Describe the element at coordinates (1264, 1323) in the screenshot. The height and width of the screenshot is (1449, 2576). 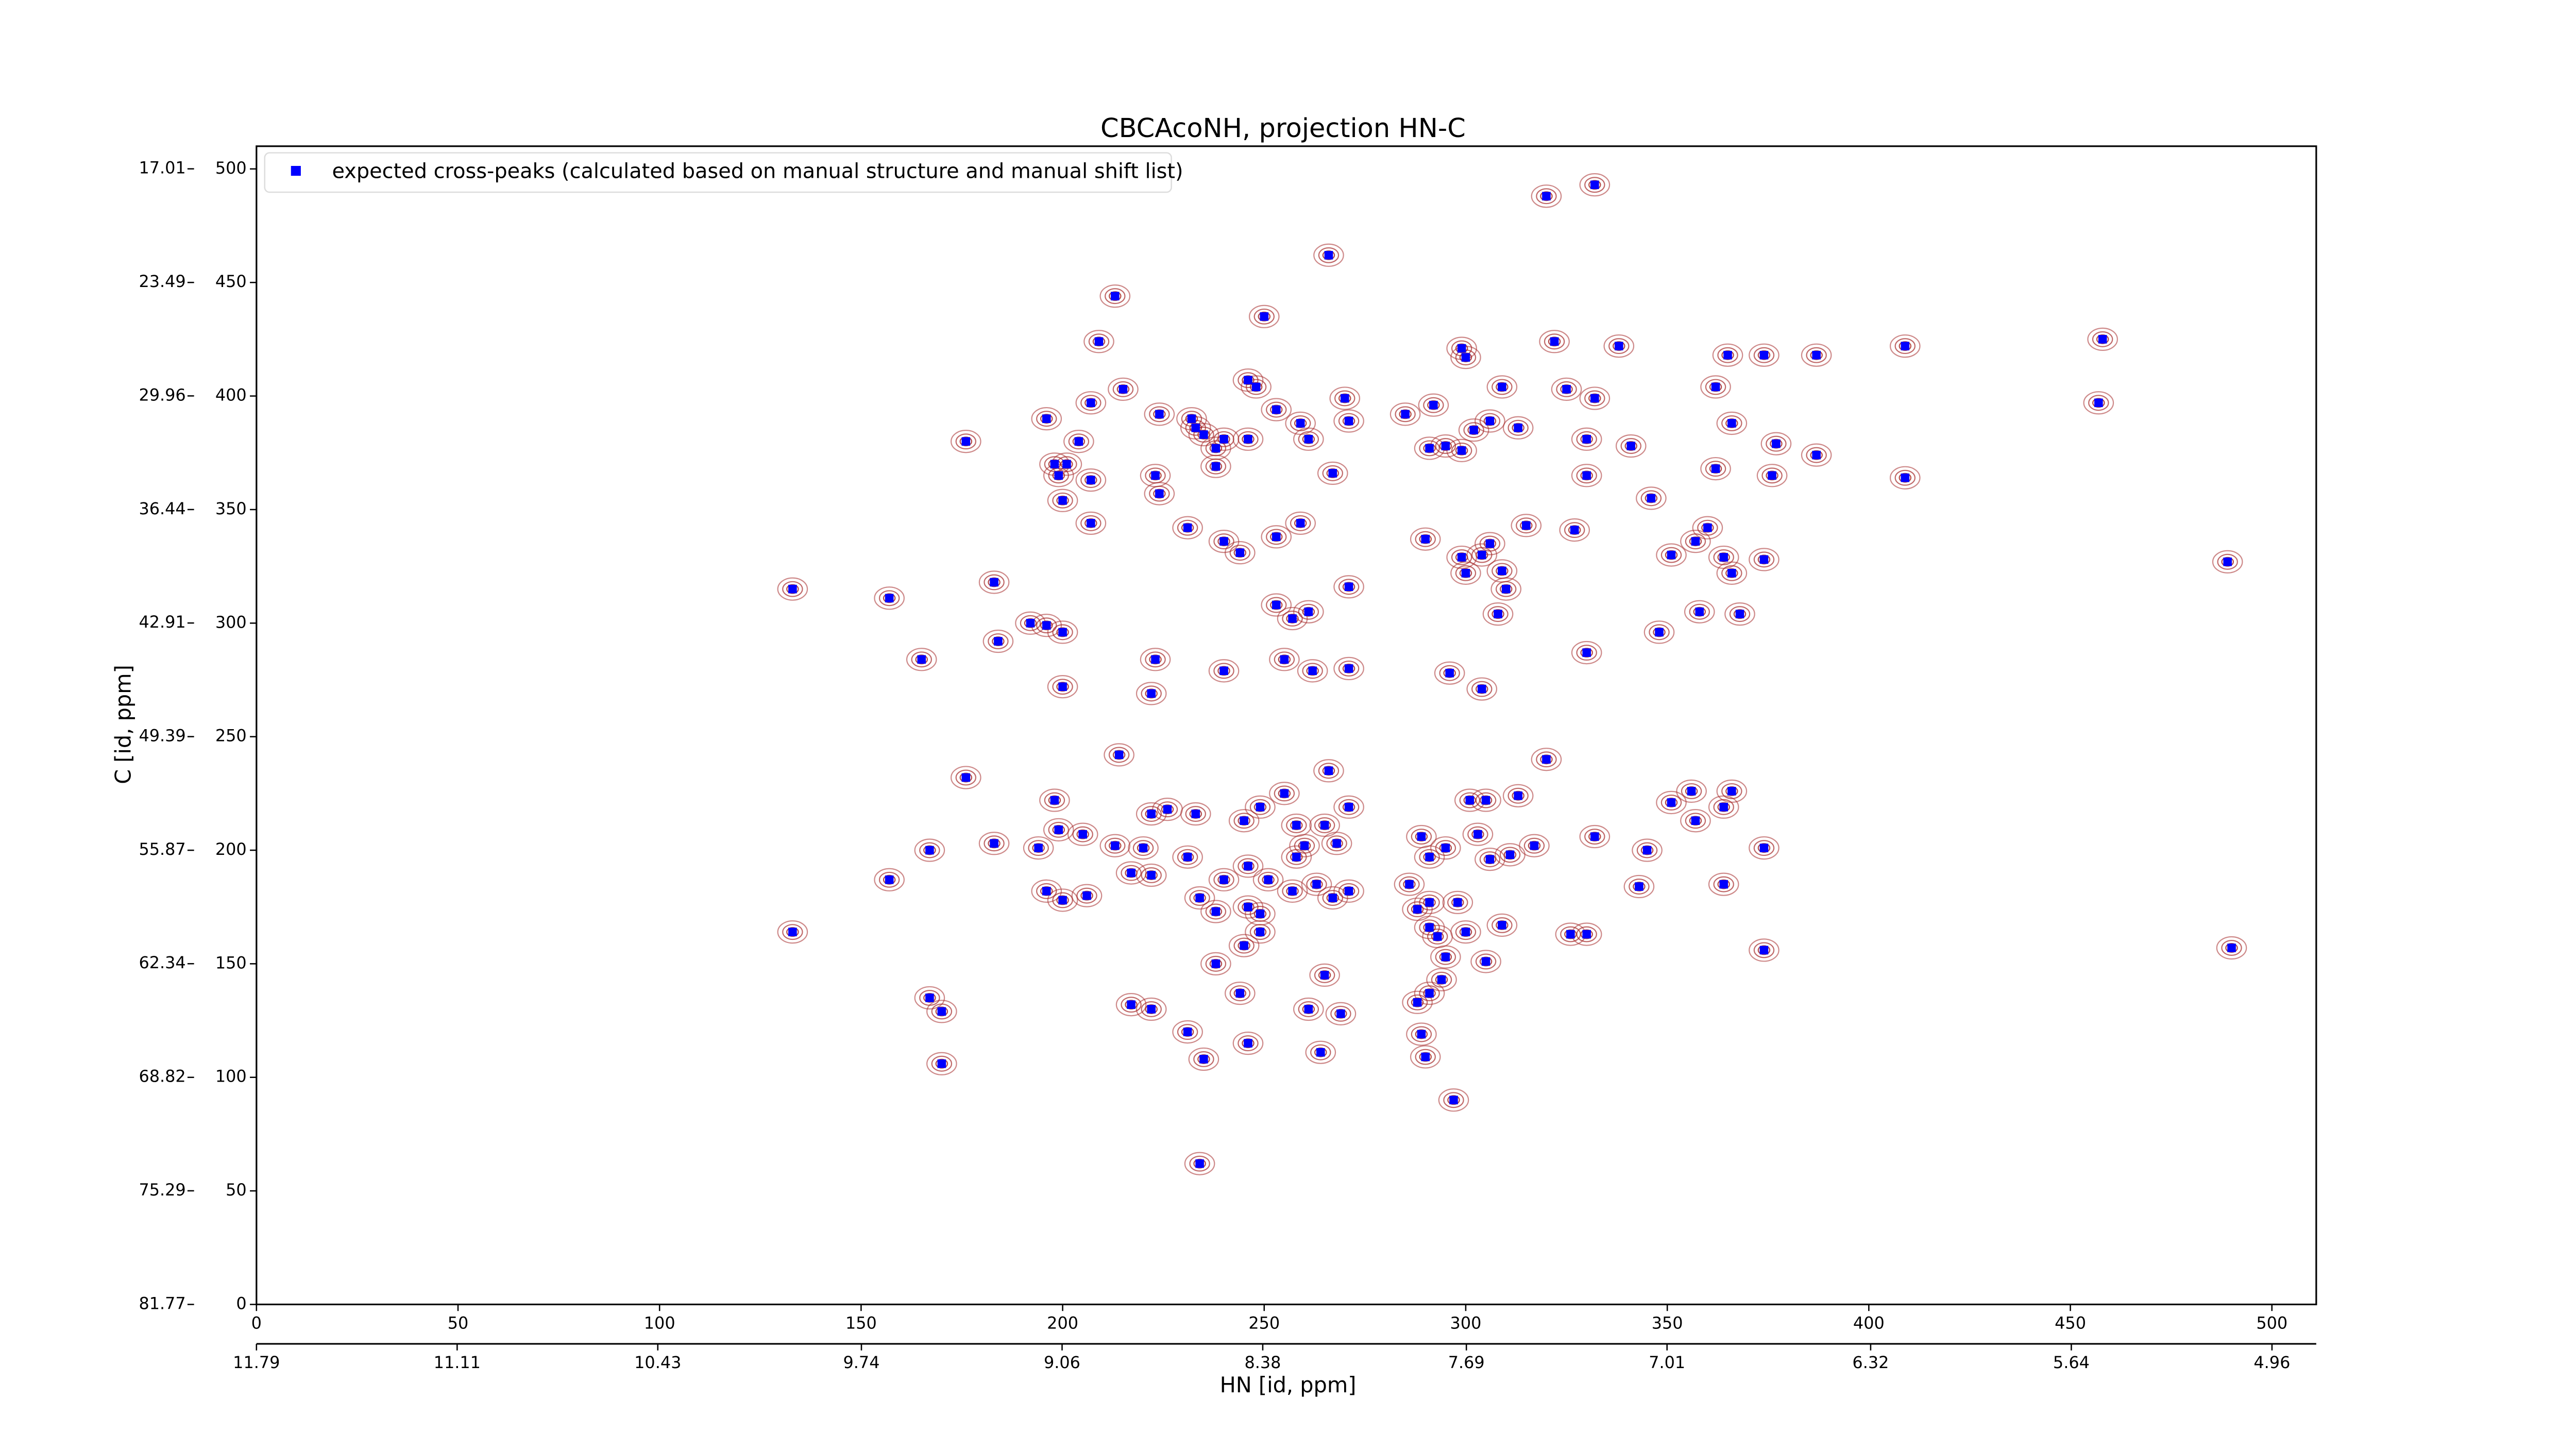
I see `x-tick-label: 250` at that location.